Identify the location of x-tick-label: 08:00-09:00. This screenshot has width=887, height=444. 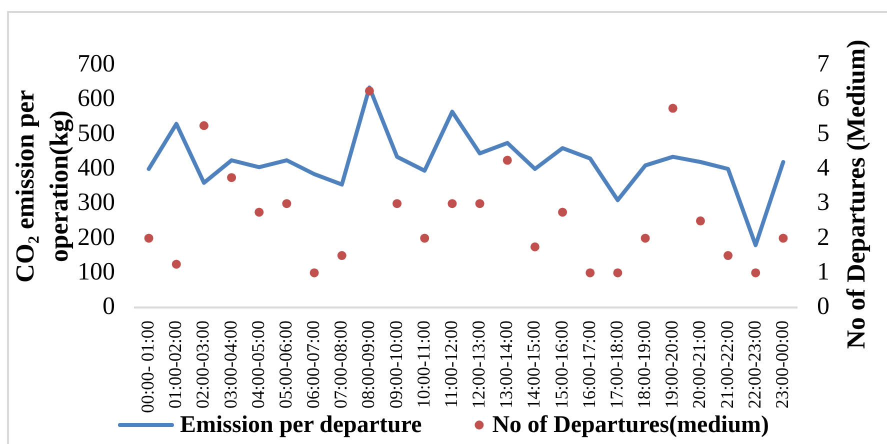
(368, 364).